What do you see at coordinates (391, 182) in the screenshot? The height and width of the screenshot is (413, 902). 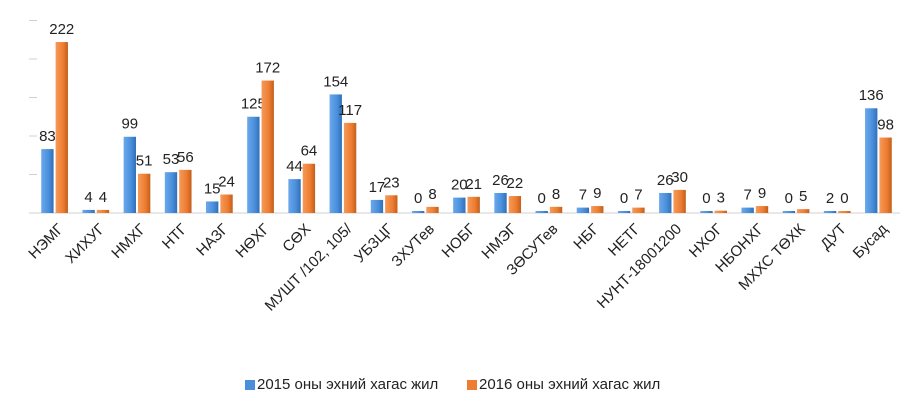 I see `value-label: 23` at bounding box center [391, 182].